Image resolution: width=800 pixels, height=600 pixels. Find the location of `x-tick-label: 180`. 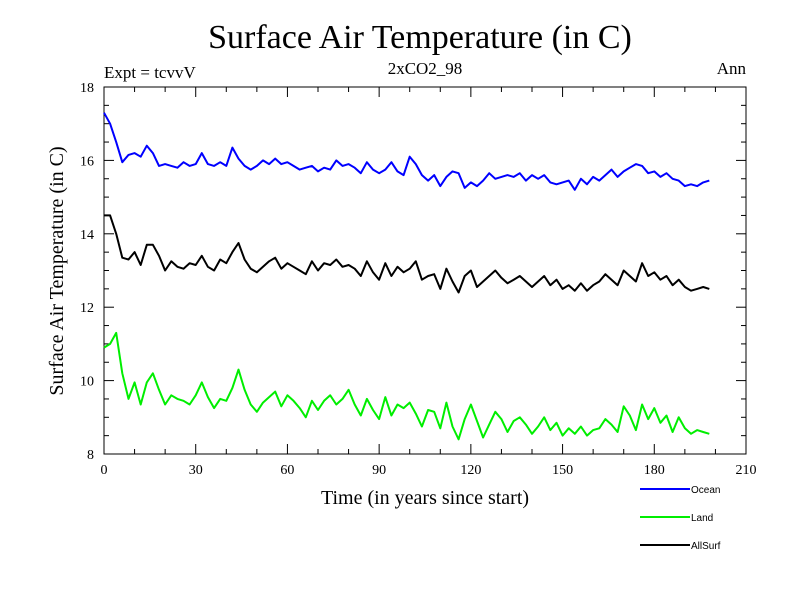

x-tick-label: 180 is located at coordinates (654, 470).